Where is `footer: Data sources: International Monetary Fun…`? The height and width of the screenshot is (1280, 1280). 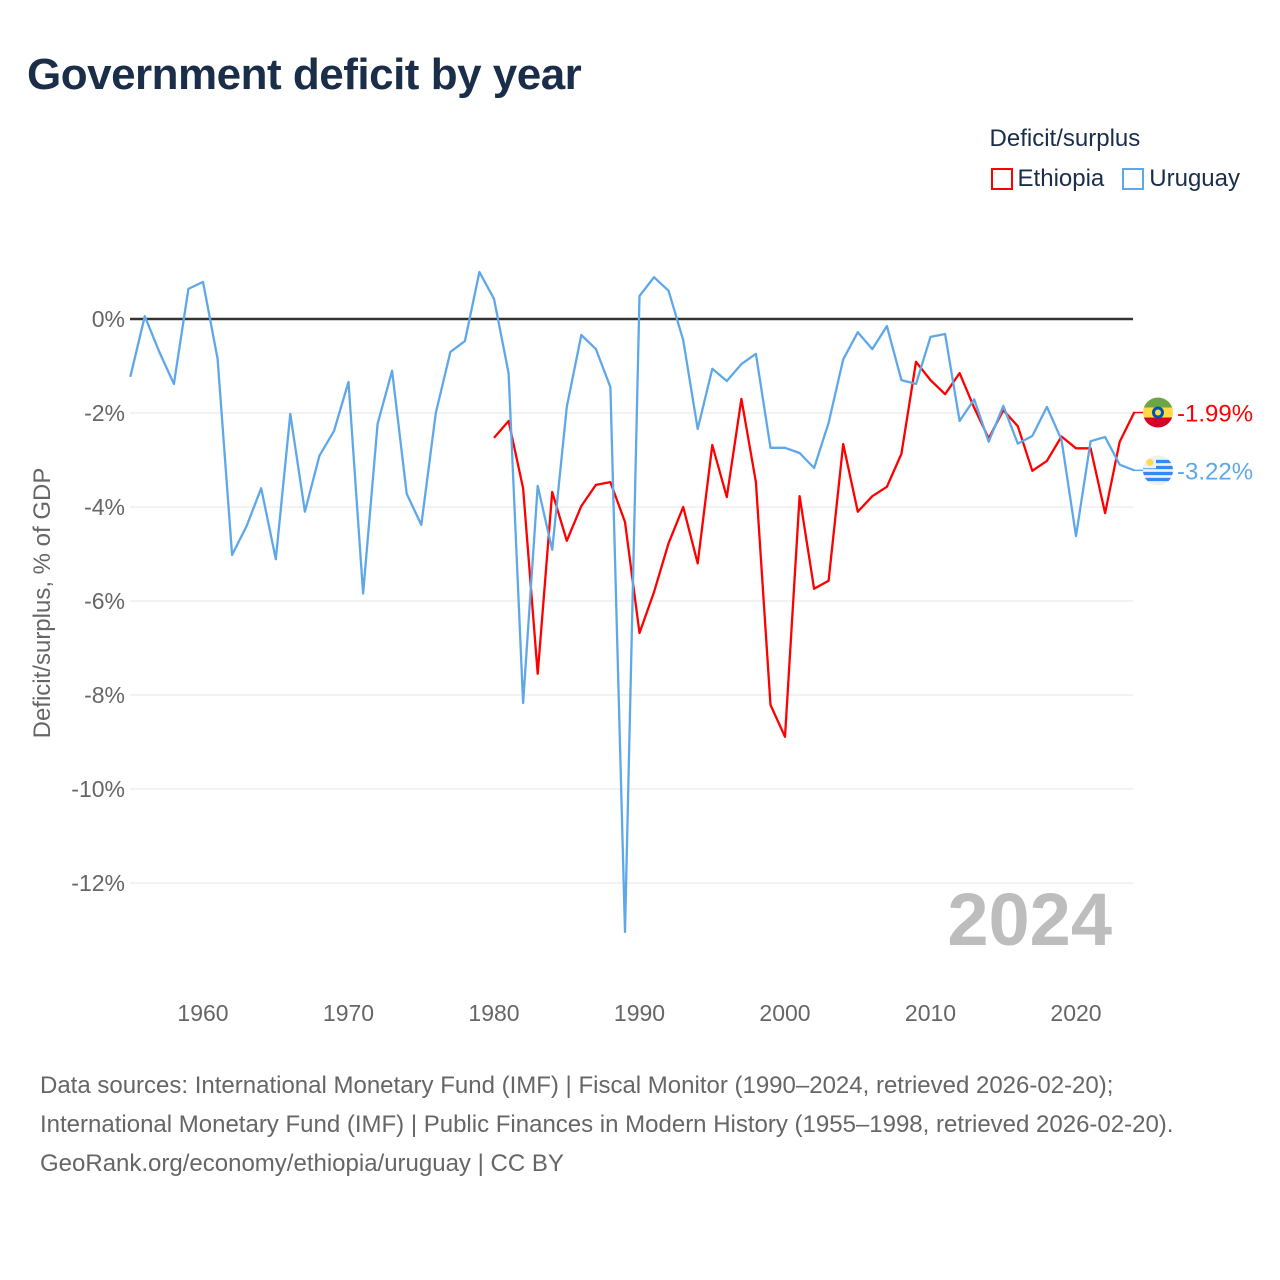 footer: Data sources: International Monetary Fun… is located at coordinates (640, 1124).